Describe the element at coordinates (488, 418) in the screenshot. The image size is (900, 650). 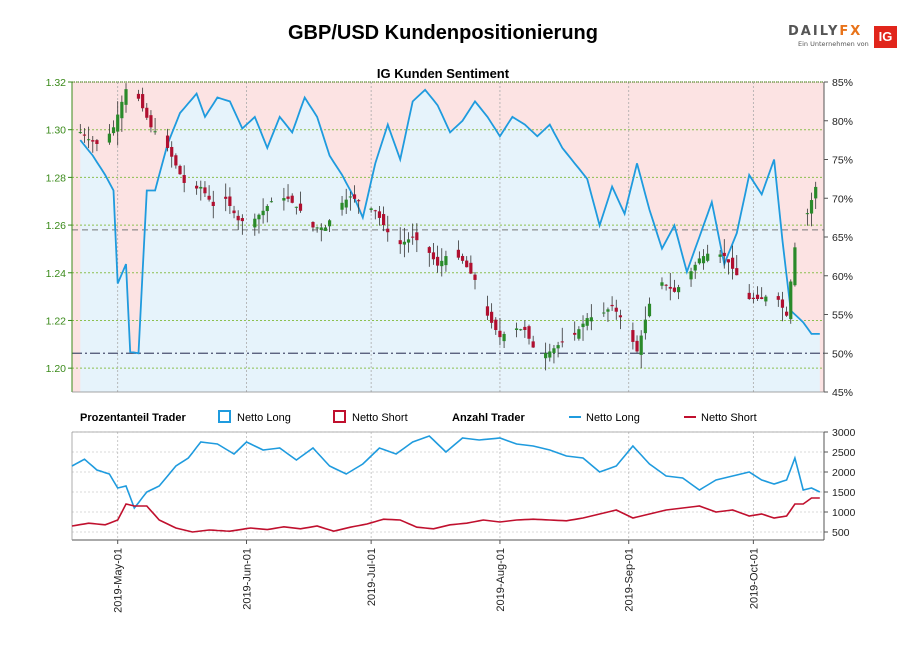
I see `legend-count-header: Anzahl Trader` at that location.